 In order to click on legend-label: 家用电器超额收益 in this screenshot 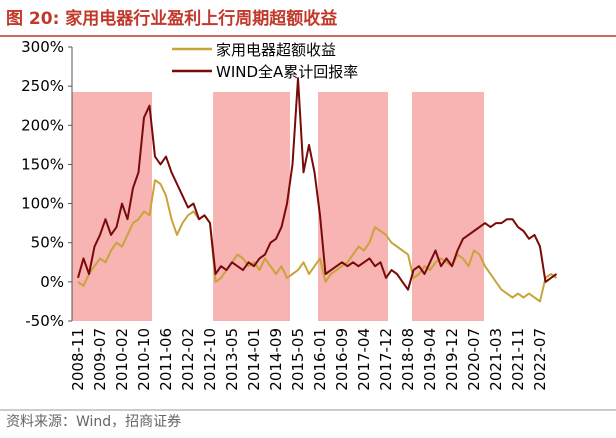, I will do `click(276, 50)`.